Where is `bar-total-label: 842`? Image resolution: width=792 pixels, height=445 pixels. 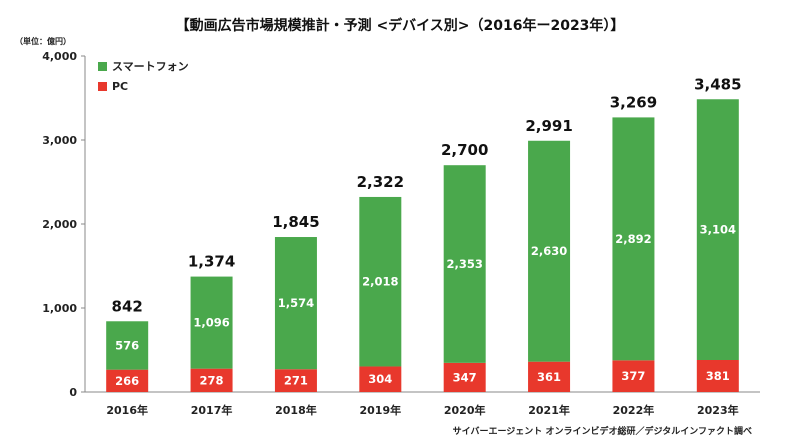
bar-total-label: 842 is located at coordinates (127, 306).